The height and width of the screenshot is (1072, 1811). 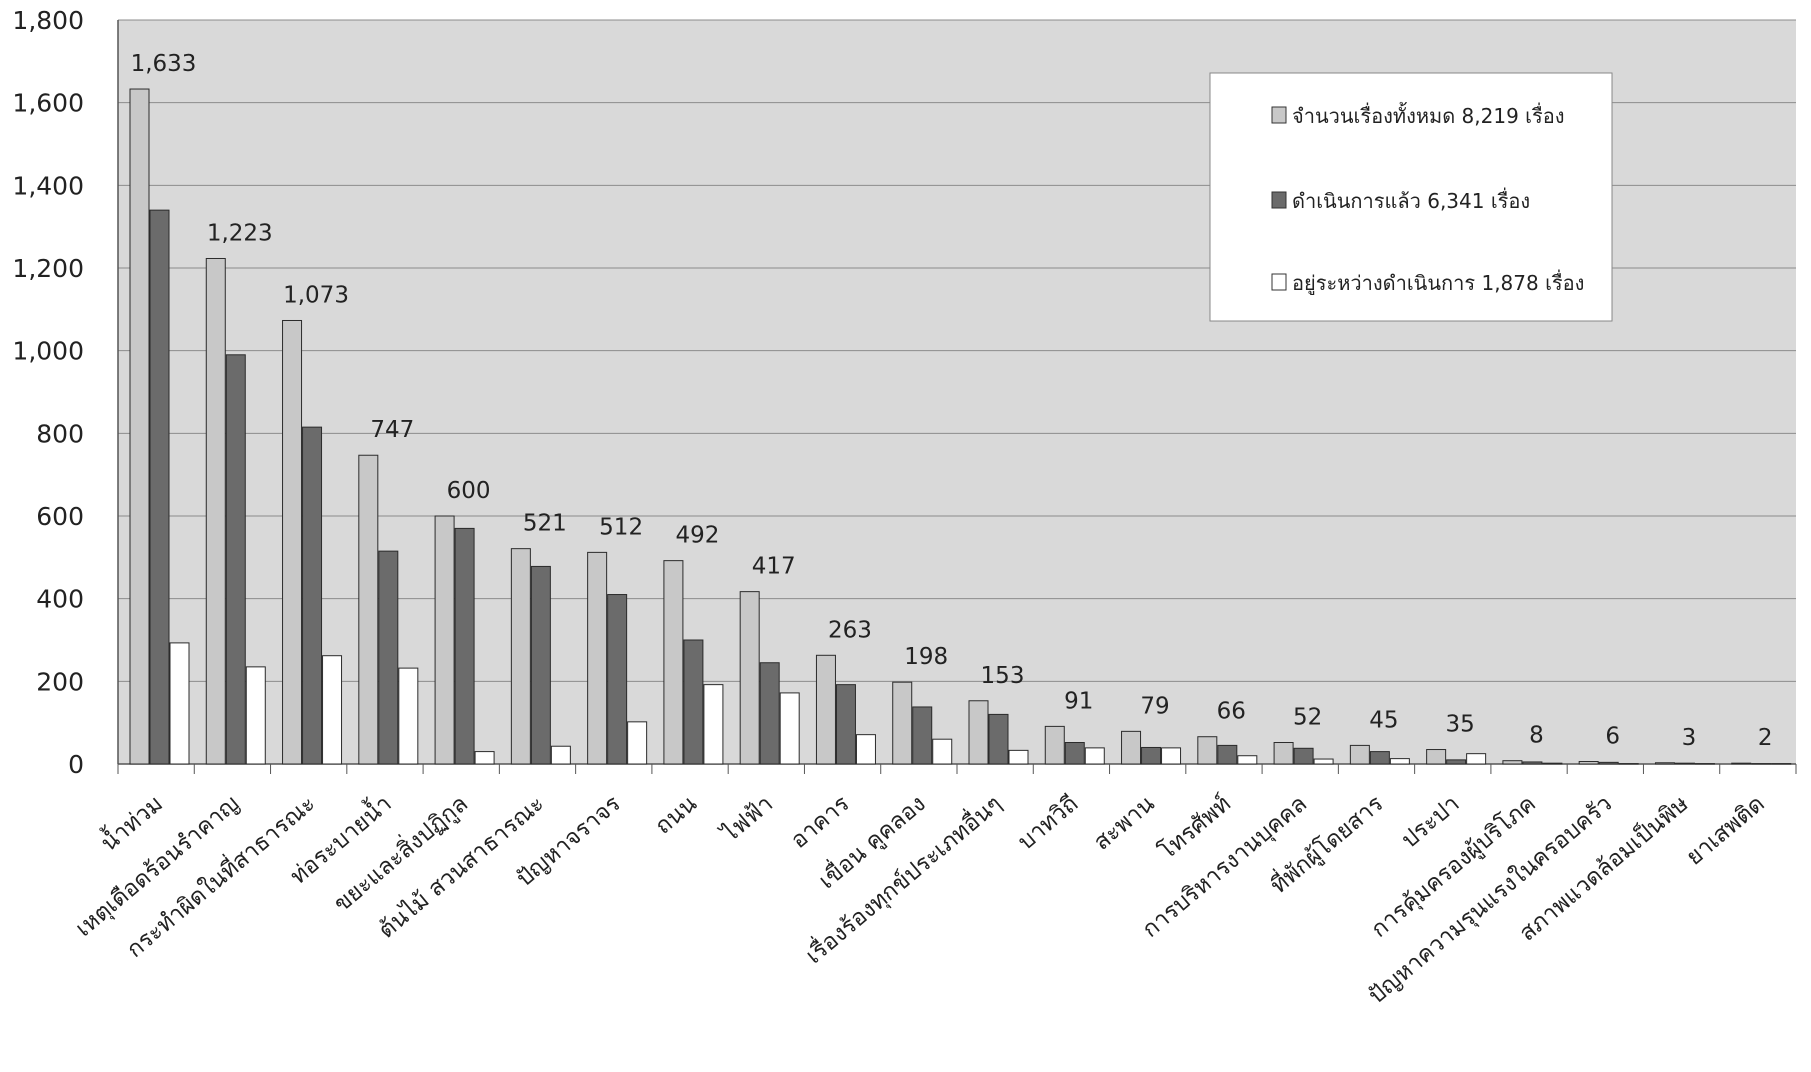 What do you see at coordinates (131, 822) in the screenshot?
I see `category-label: น้ำท่วม` at bounding box center [131, 822].